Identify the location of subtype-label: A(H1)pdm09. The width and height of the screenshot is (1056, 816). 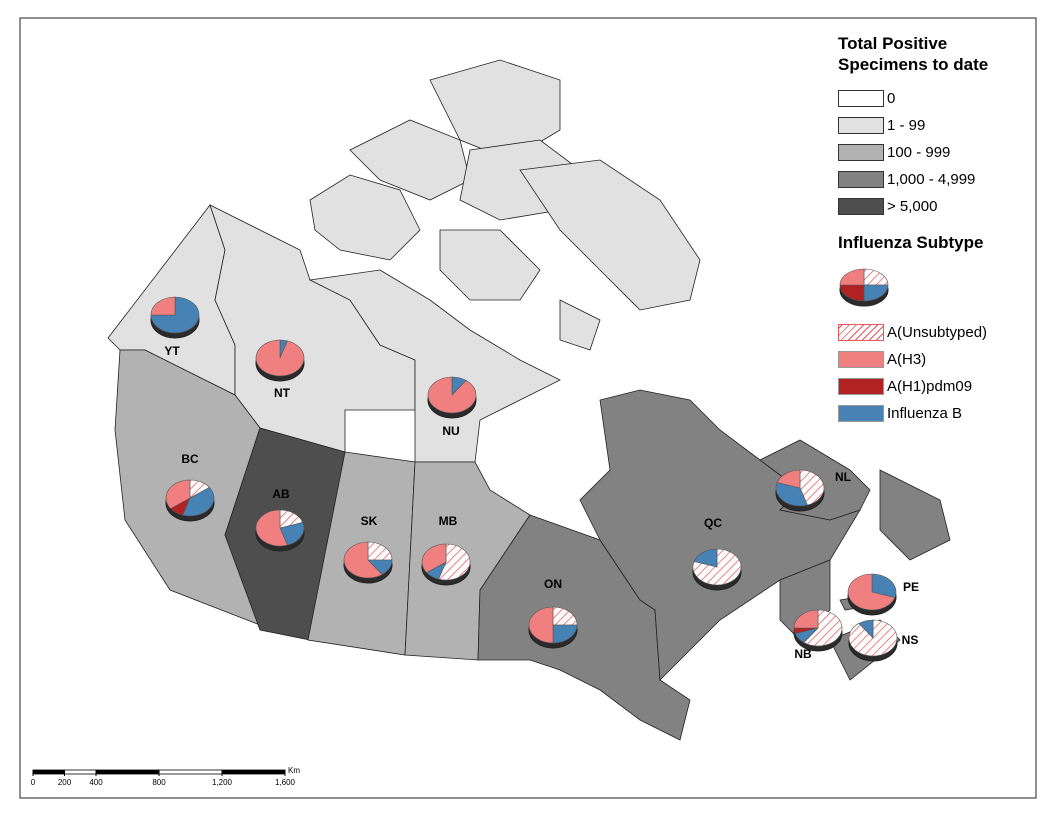
(930, 386).